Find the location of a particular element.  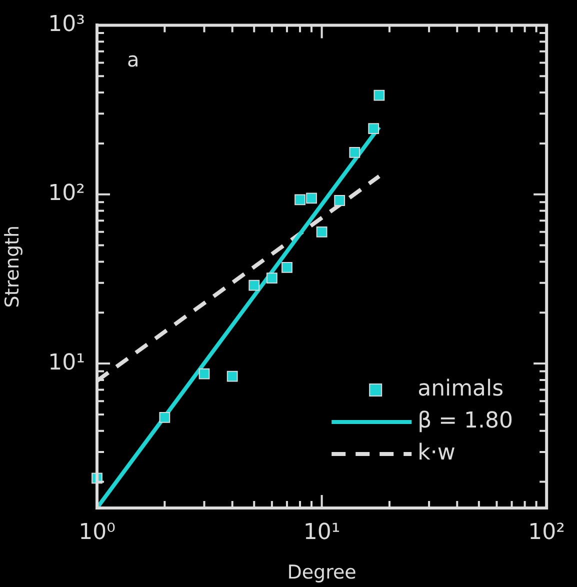

y-tick-label: 10¹ is located at coordinates (66, 363).